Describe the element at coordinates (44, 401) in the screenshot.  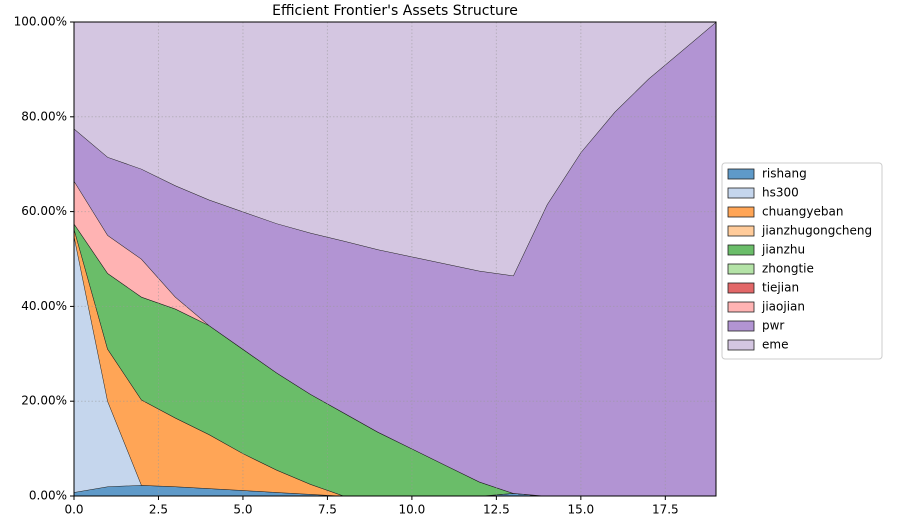
I see `y-tick-label: 20.00%` at that location.